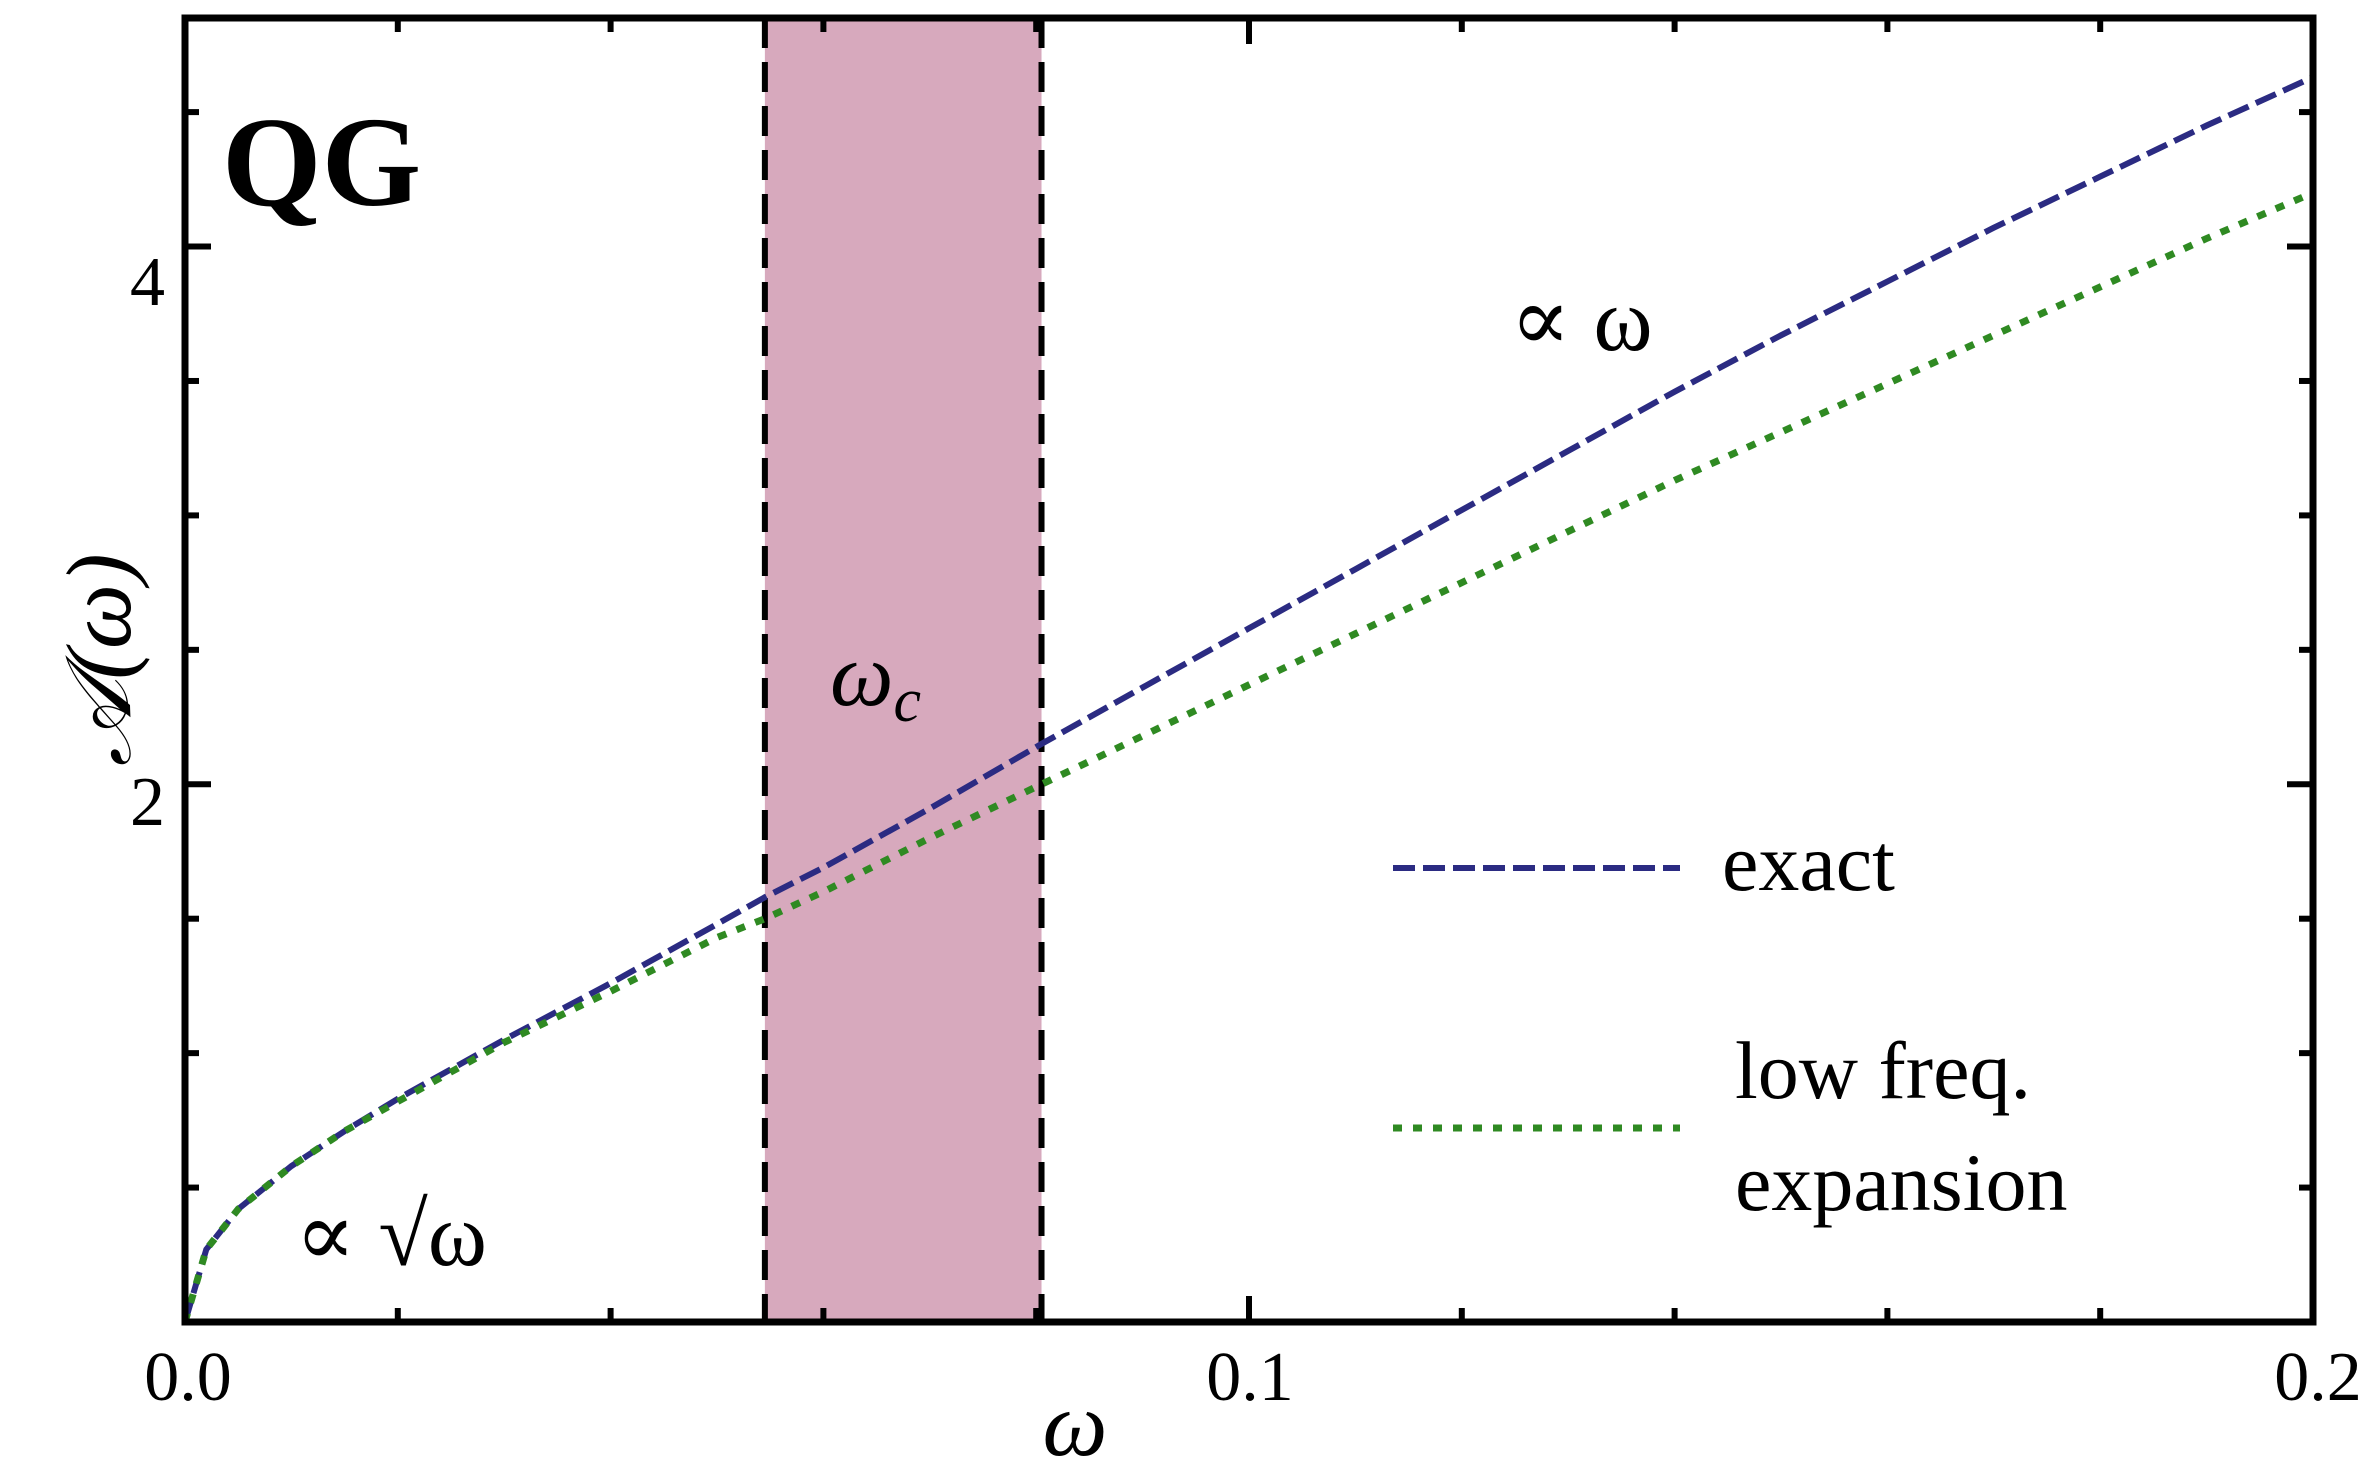 Image resolution: width=2380 pixels, height=1460 pixels. I want to click on legend-label-low-freq-line2: expansion, so click(1901, 1182).